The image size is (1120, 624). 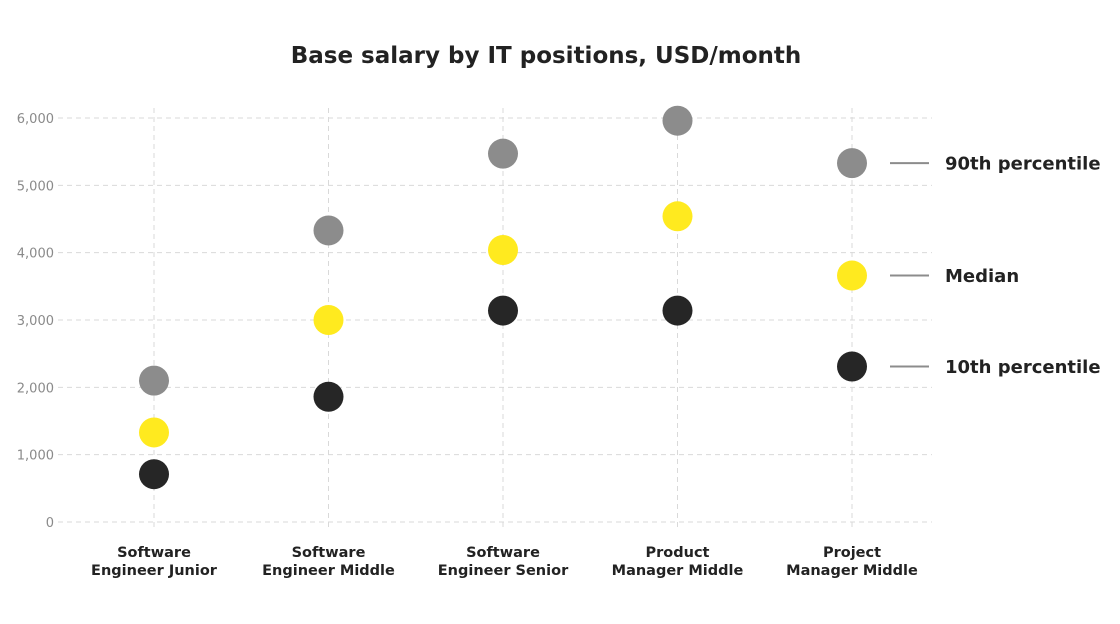 I want to click on x-category-label: Software Engineer Junior, so click(x=154, y=562).